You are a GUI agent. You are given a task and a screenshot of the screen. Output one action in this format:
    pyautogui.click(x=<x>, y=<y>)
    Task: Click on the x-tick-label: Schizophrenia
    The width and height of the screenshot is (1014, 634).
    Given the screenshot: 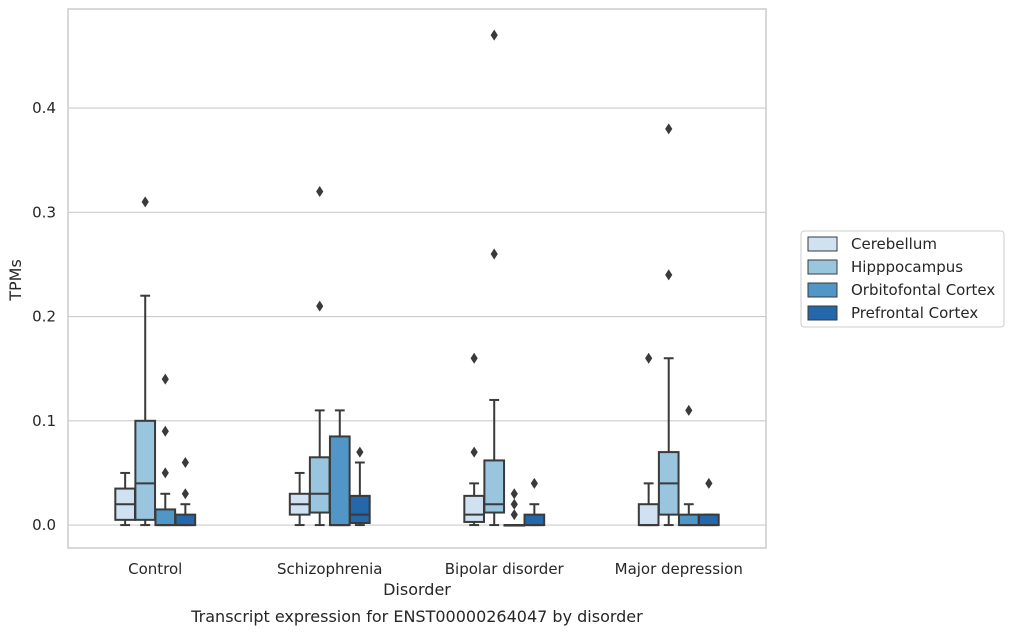 What is the action you would take?
    pyautogui.click(x=329, y=569)
    